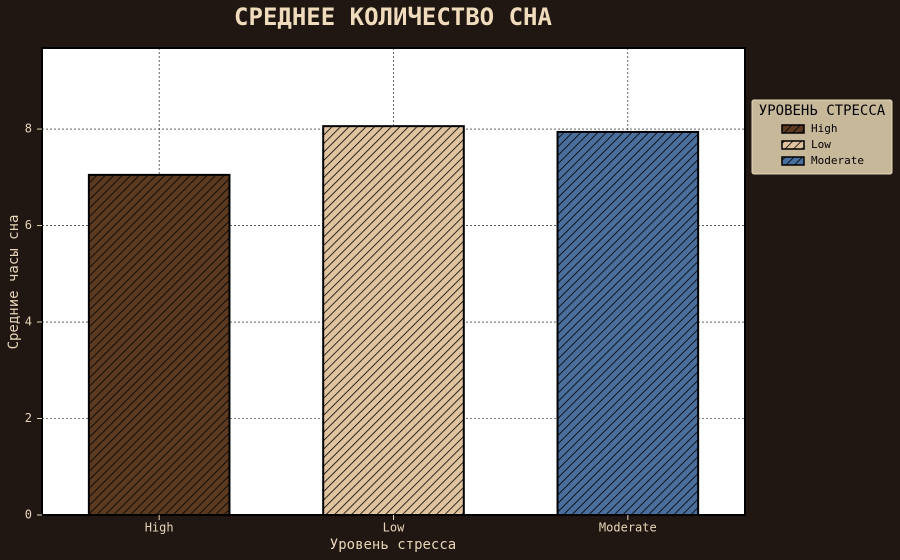 The width and height of the screenshot is (900, 560). Describe the element at coordinates (824, 128) in the screenshot. I see `legend-label: High` at that location.